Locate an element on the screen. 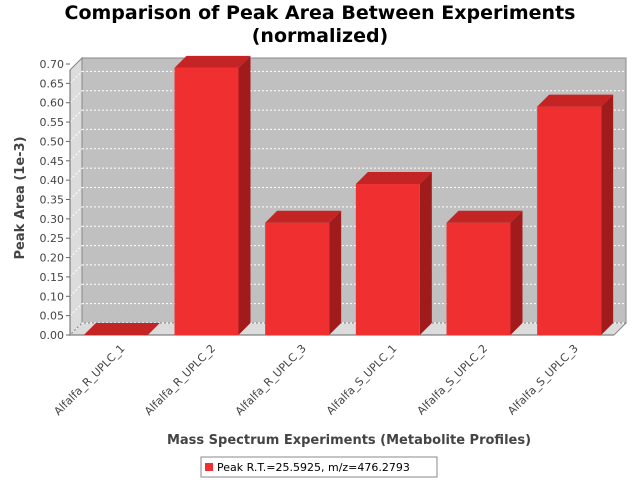 Image resolution: width=640 pixels, height=480 pixels. x-tick-label: Alfalfa_R_UPLC_1 is located at coordinates (89, 380).